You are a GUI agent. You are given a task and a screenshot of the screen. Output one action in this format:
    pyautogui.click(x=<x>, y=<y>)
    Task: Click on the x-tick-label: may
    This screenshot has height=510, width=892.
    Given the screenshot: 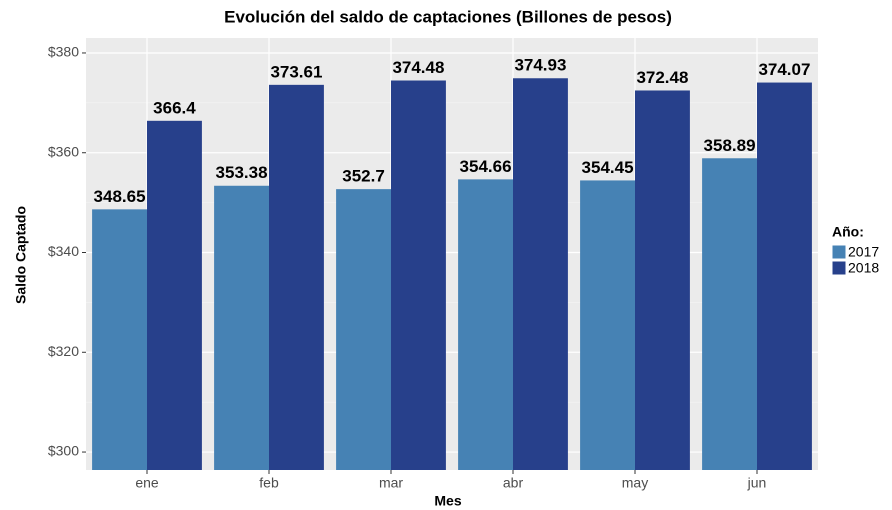 What is the action you would take?
    pyautogui.click(x=635, y=483)
    